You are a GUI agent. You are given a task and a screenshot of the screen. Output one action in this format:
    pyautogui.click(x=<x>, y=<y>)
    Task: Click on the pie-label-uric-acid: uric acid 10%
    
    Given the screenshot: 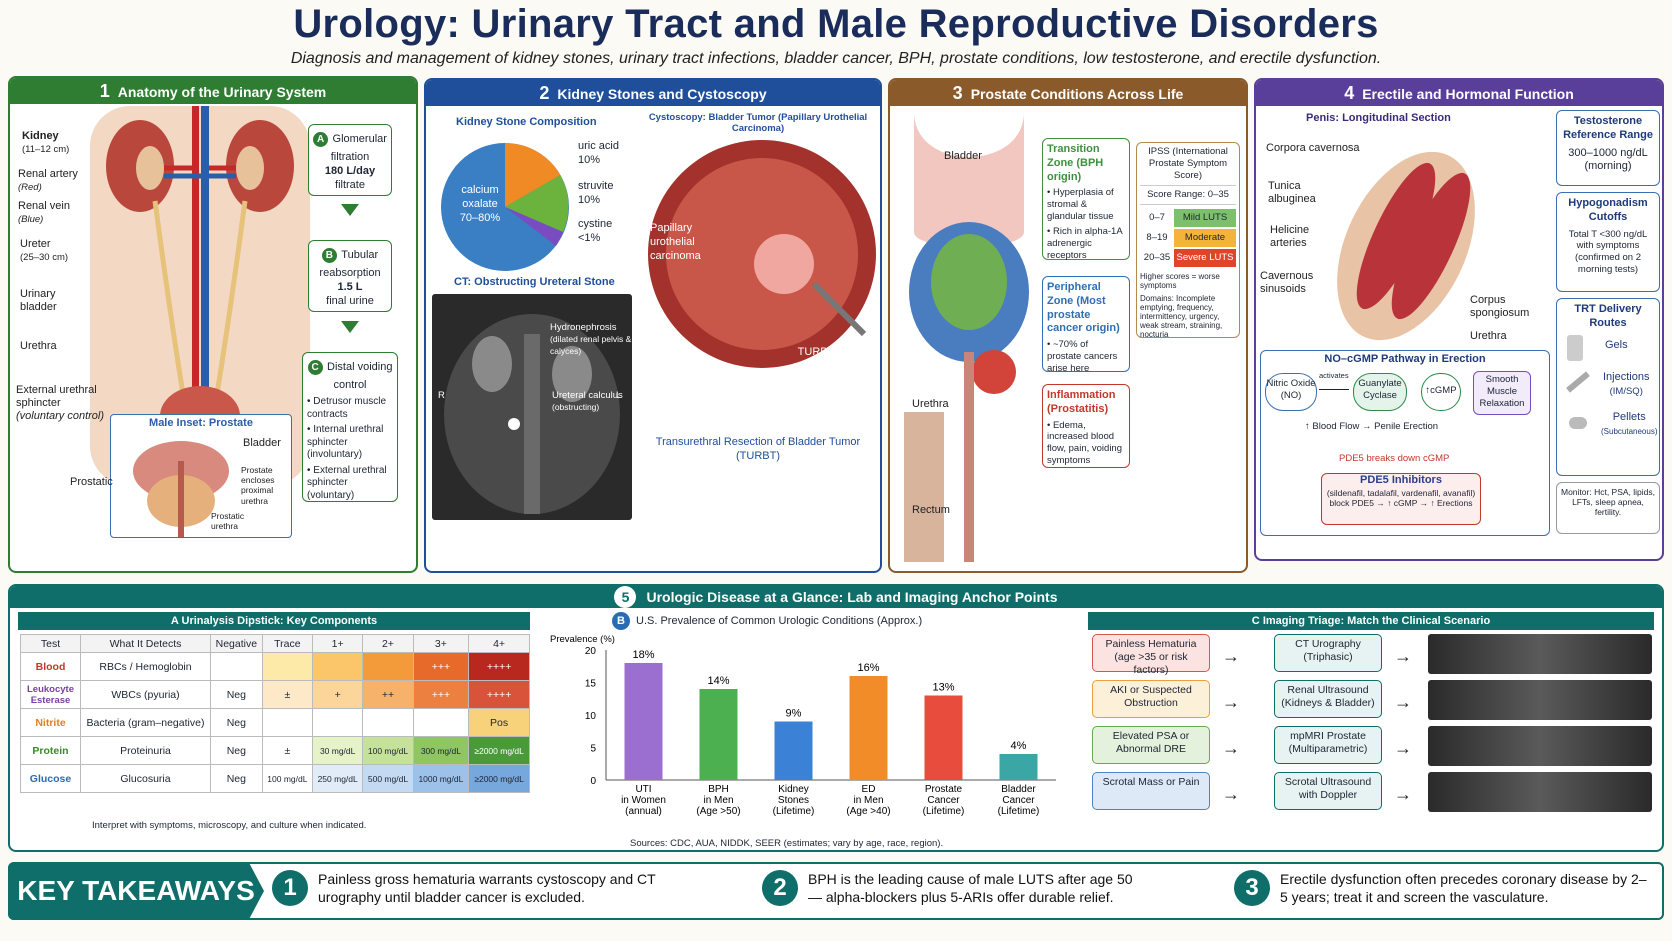 What is the action you would take?
    pyautogui.click(x=598, y=153)
    